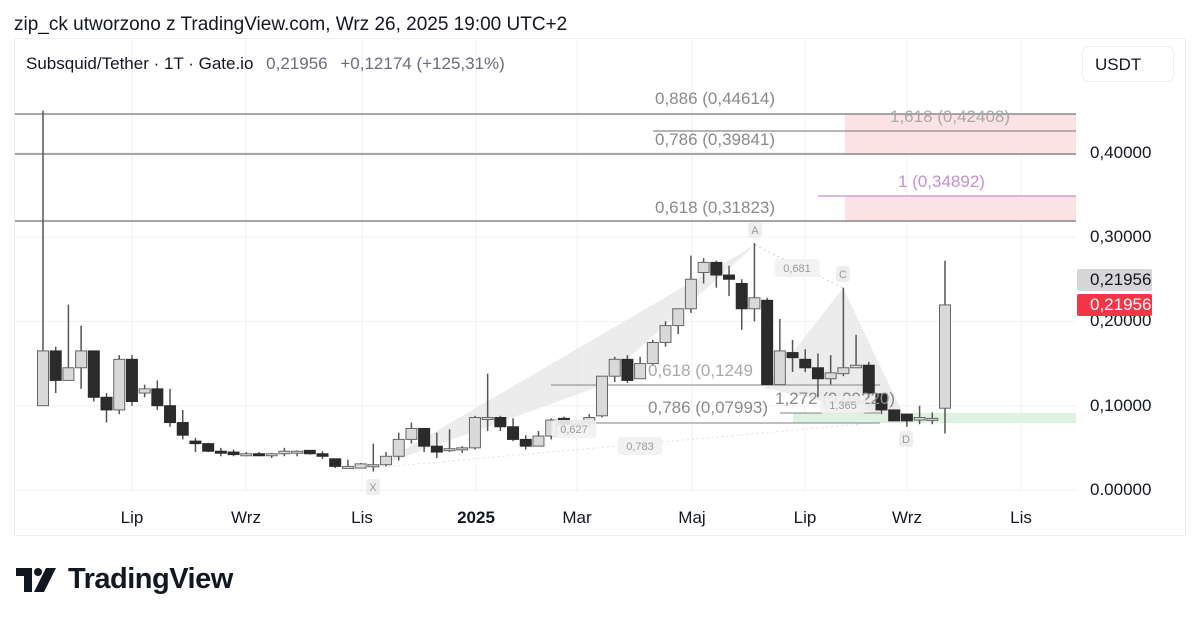 Image resolution: width=1200 pixels, height=623 pixels. I want to click on target-zone, so click(960, 134).